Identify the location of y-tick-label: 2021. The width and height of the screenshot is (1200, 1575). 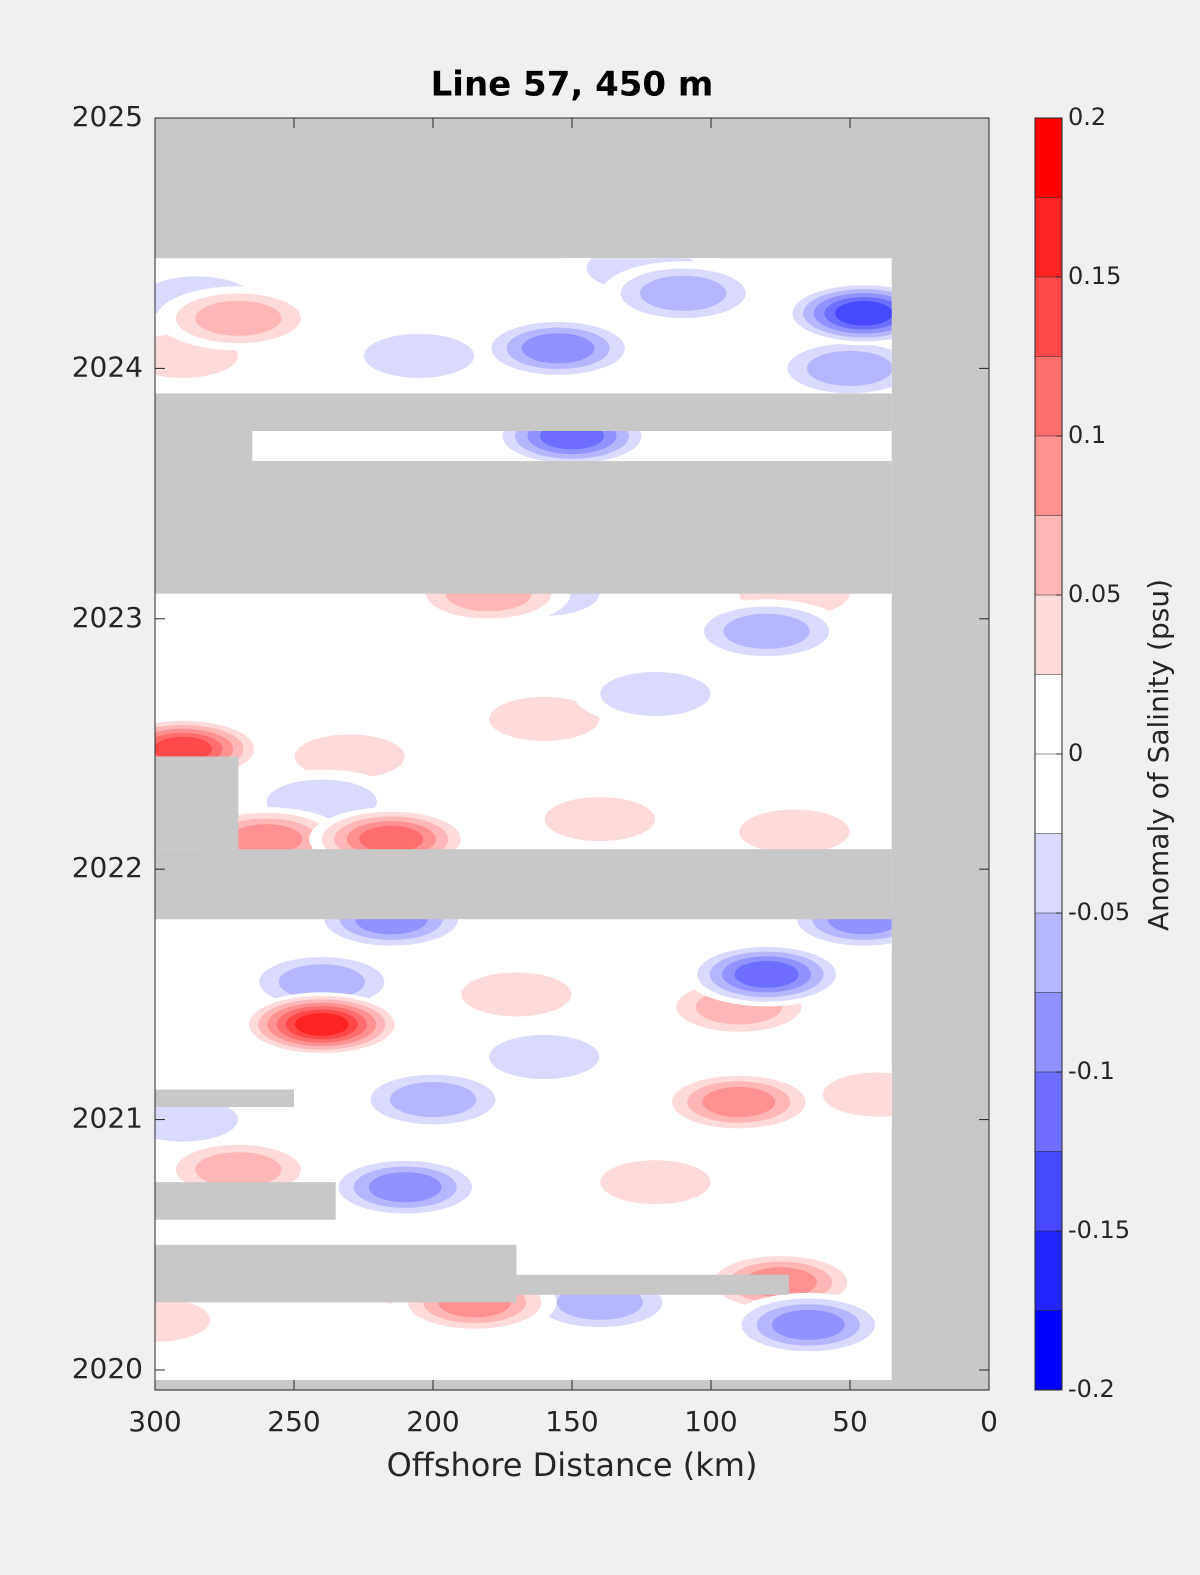
(107, 1118).